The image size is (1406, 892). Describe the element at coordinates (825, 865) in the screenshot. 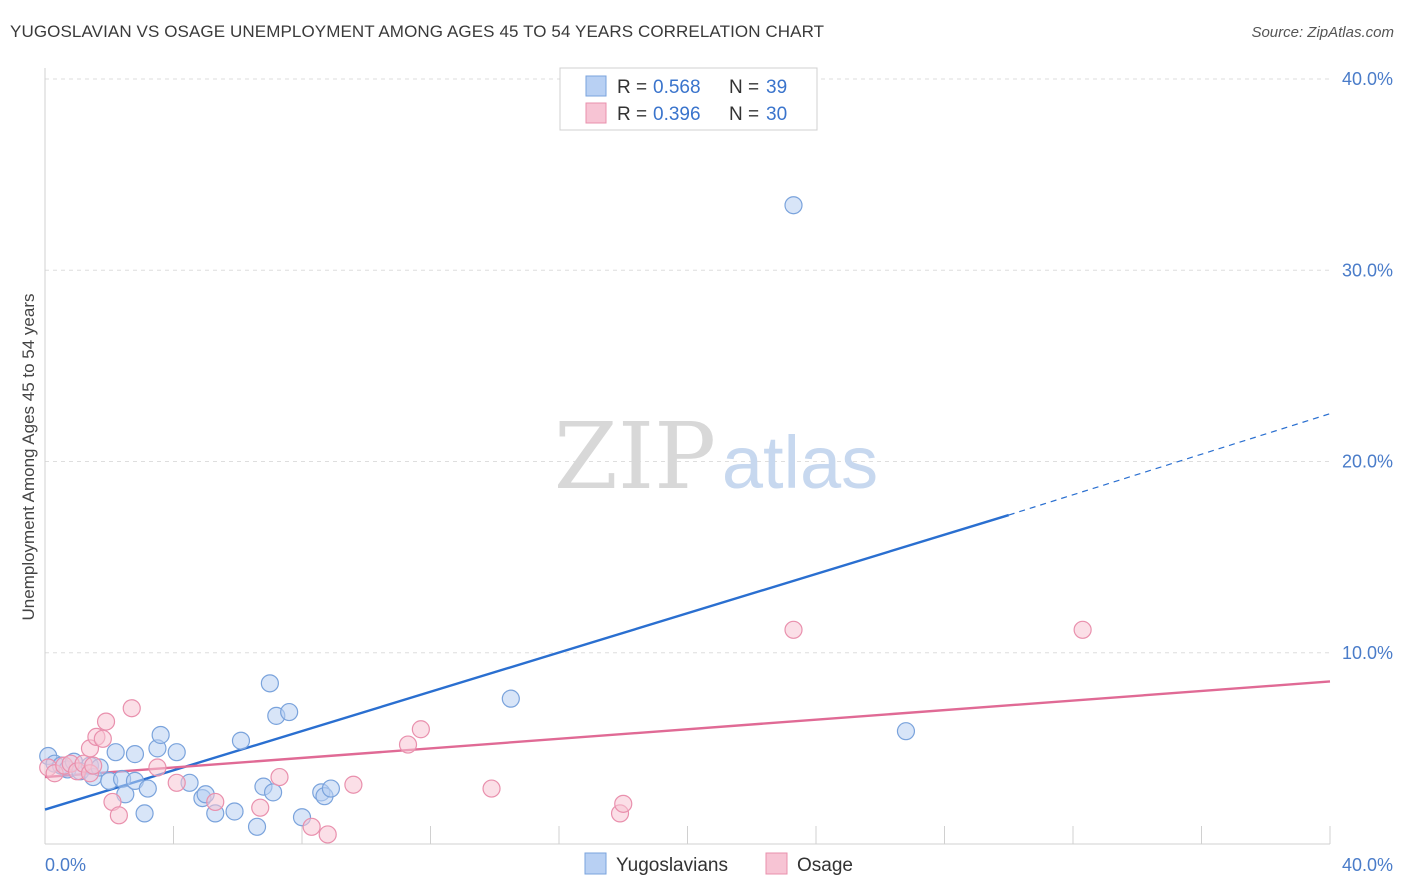

I see `bottom-legend-osage: Osage` at that location.